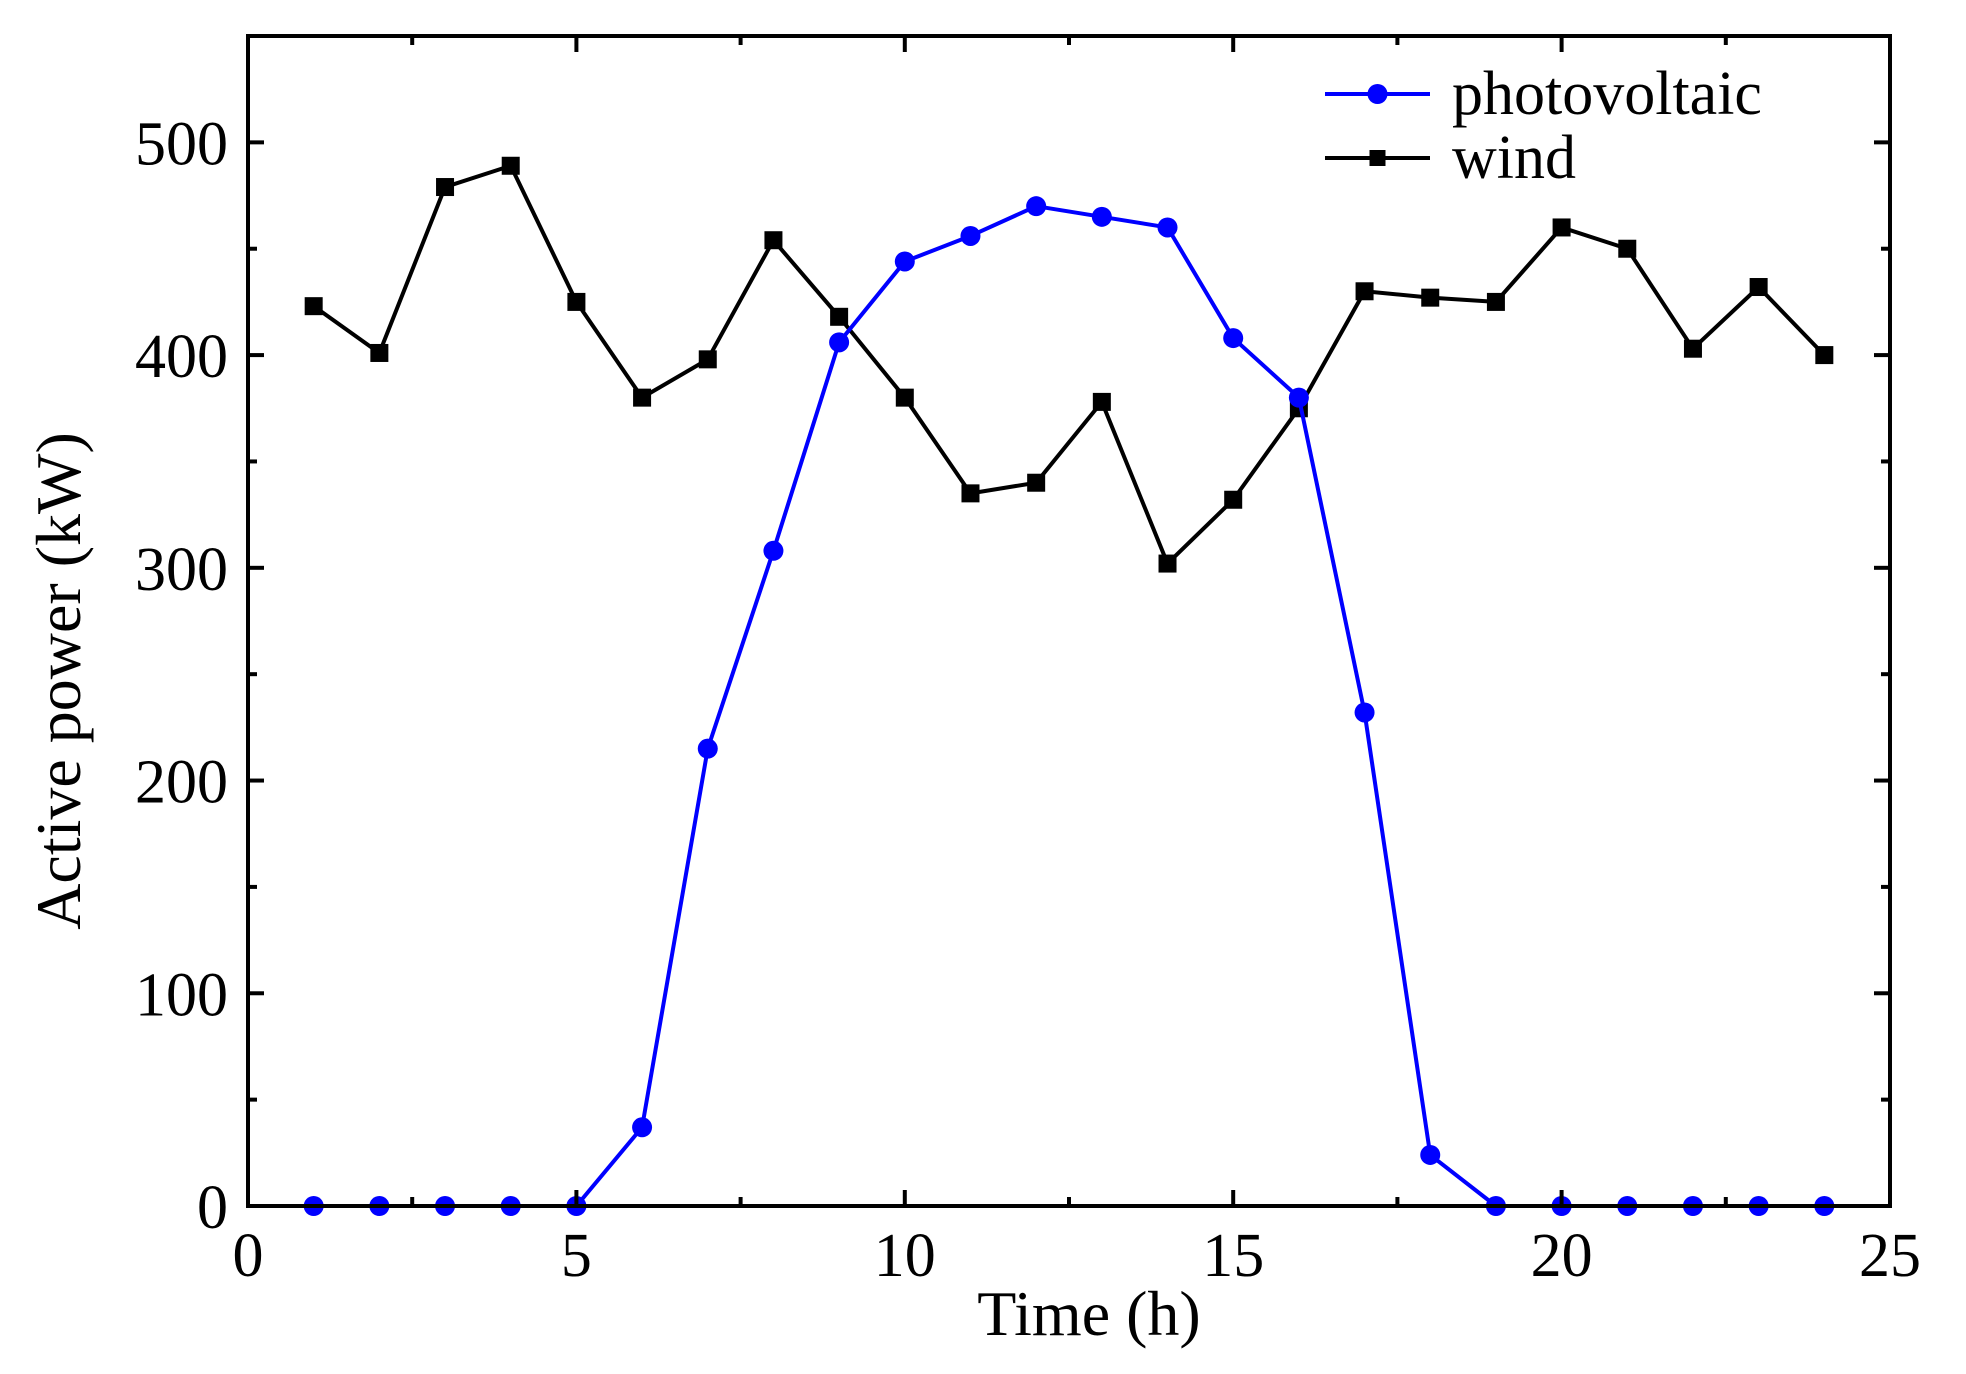 Image resolution: width=1966 pixels, height=1374 pixels. Describe the element at coordinates (212, 1208) in the screenshot. I see `y-tick-label: 0` at that location.